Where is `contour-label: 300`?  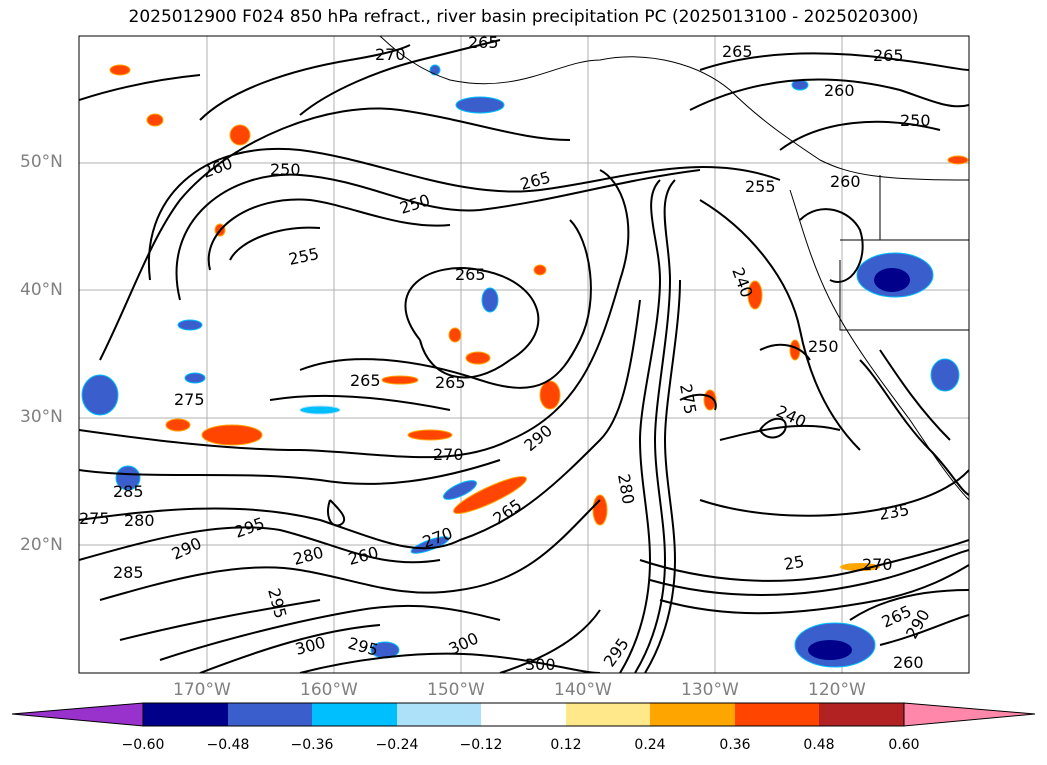
contour-label: 300 is located at coordinates (540, 664).